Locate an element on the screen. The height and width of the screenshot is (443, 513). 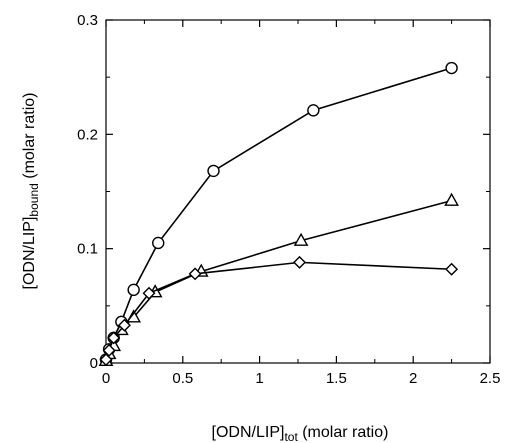
y-axis-title: [ODN/LIP]bound (molar ratio) is located at coordinates (31, 191).